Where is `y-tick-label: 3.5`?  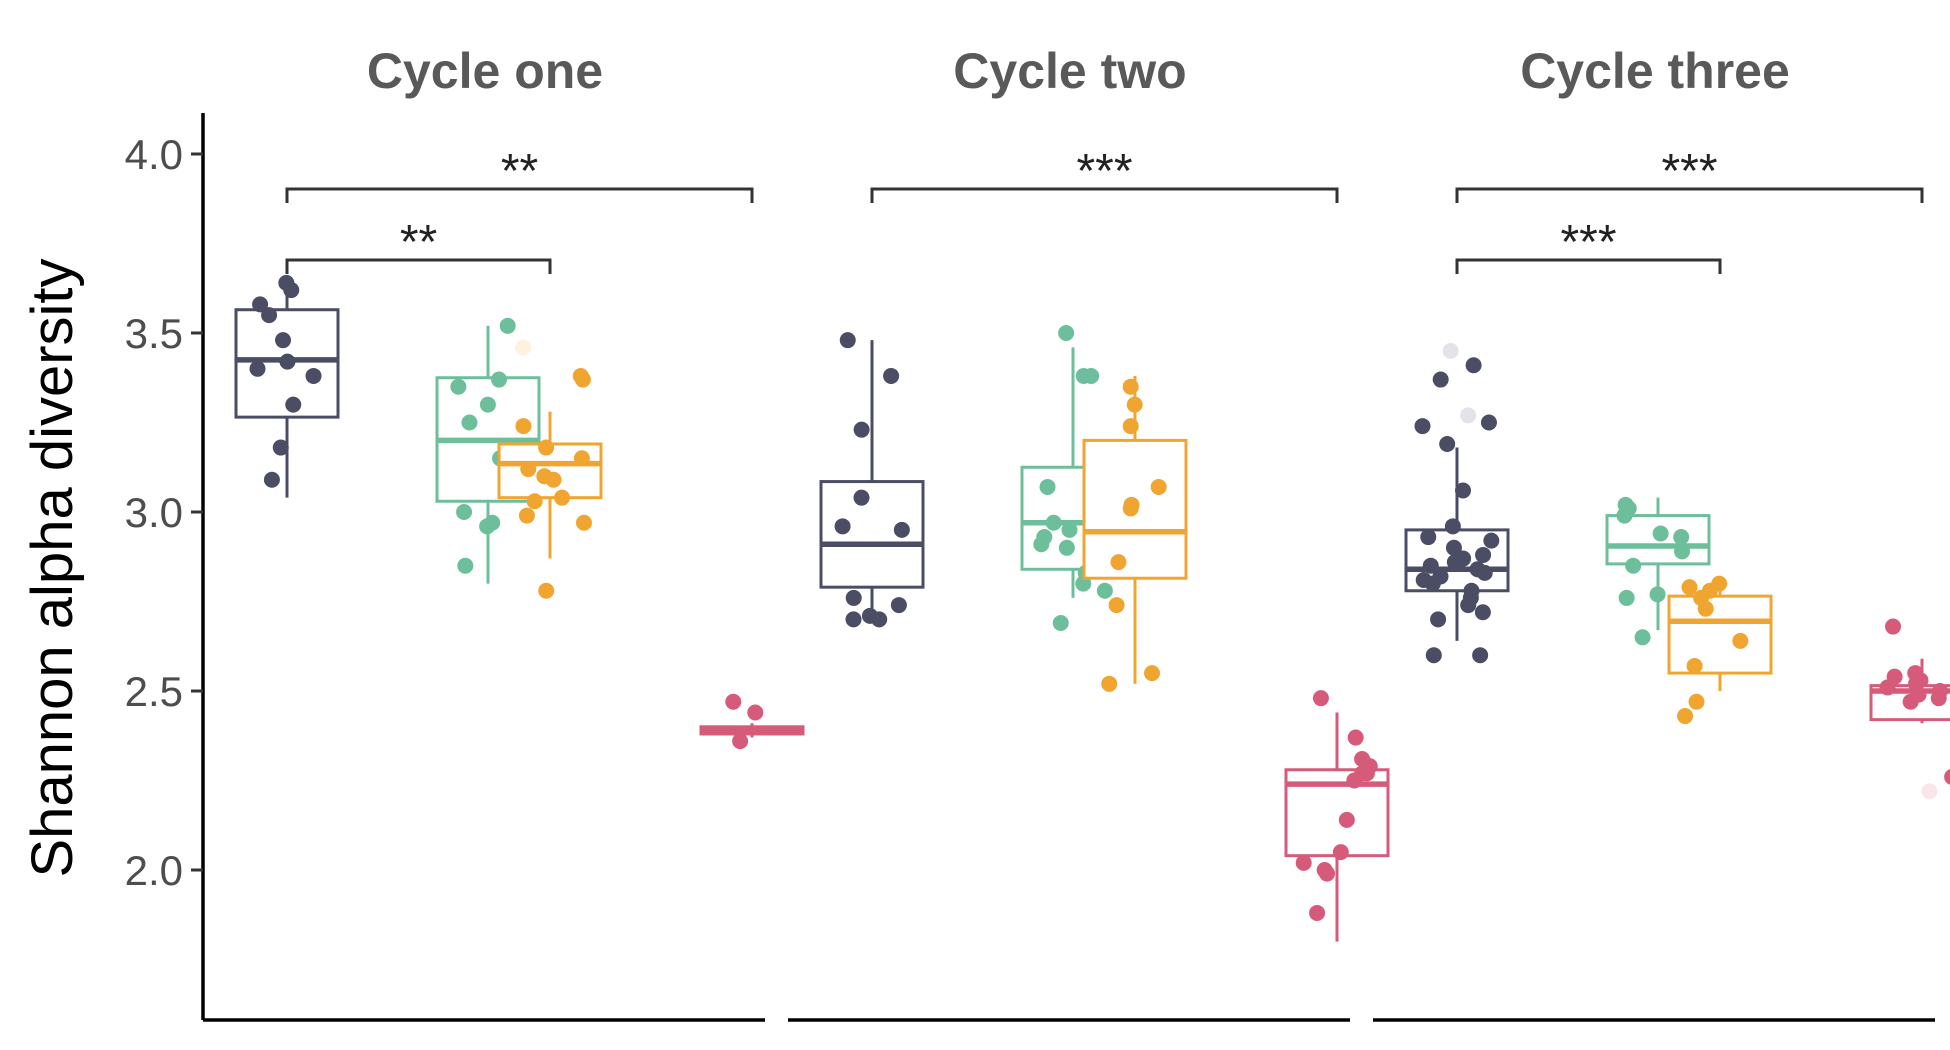 y-tick-label: 3.5 is located at coordinates (154, 333).